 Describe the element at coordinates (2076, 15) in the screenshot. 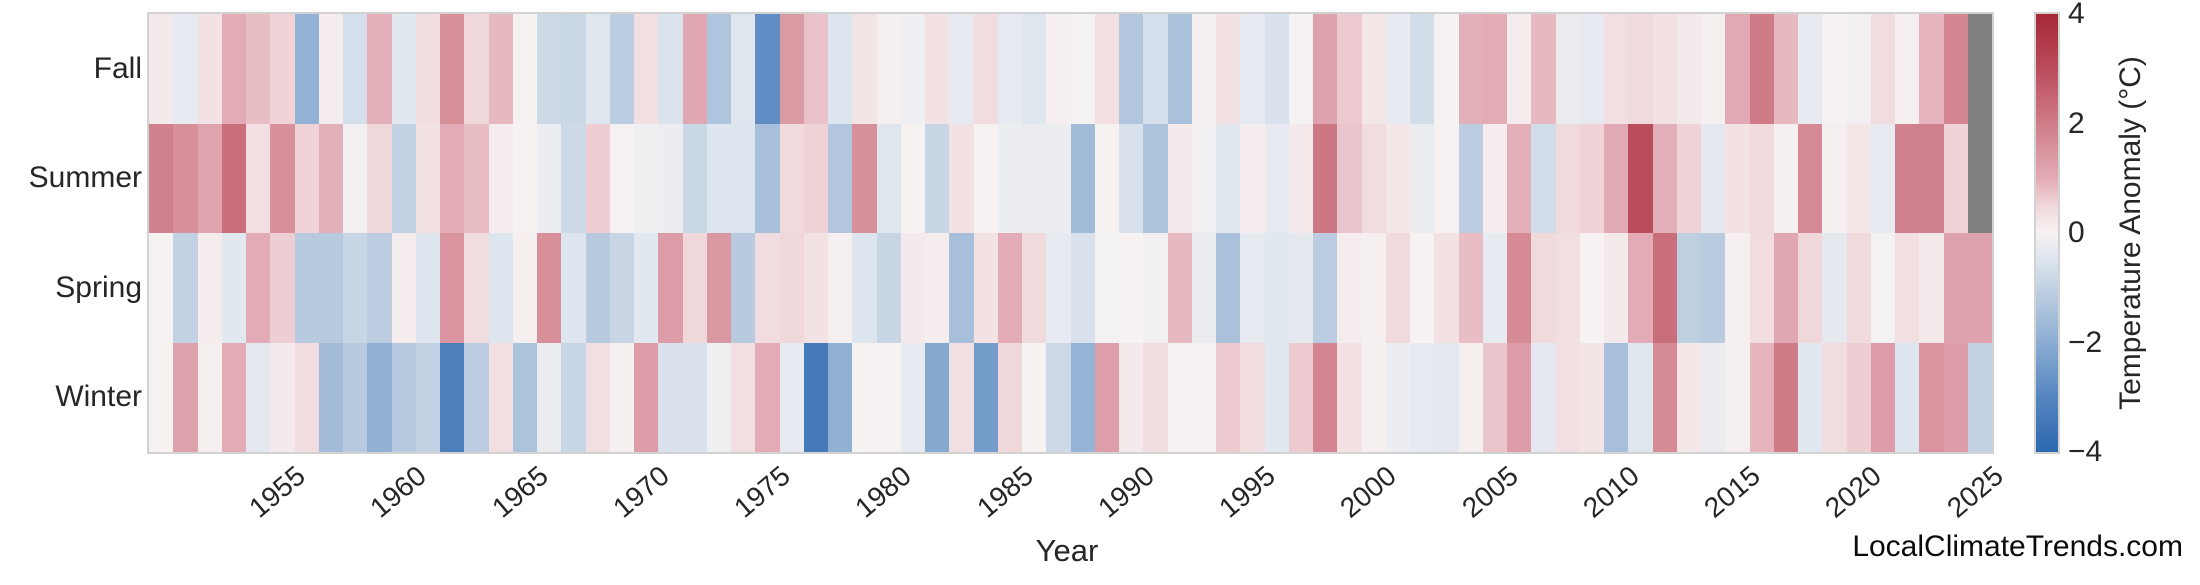

I see `colorbar-tick-label: 4` at that location.